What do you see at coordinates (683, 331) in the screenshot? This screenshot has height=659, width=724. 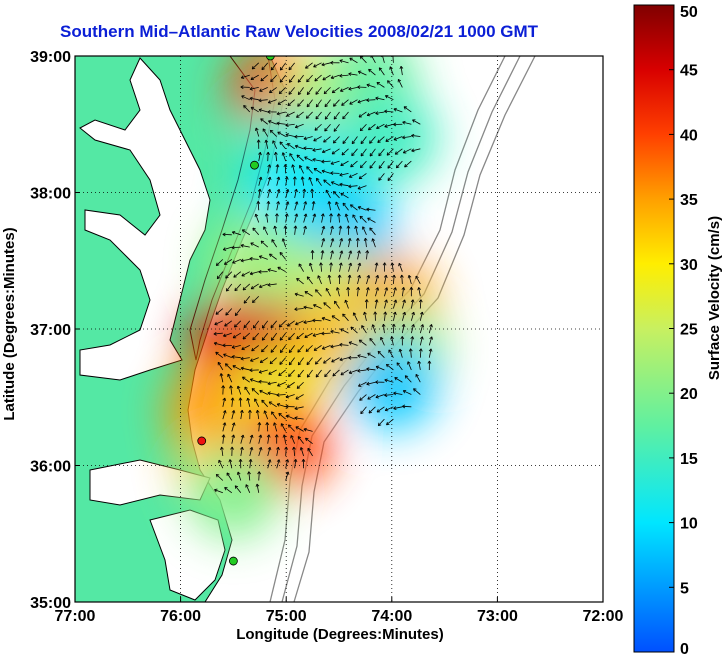 I see `colorbar-ticks: 0 5 10 15 20 25 30 35 40 45 50` at bounding box center [683, 331].